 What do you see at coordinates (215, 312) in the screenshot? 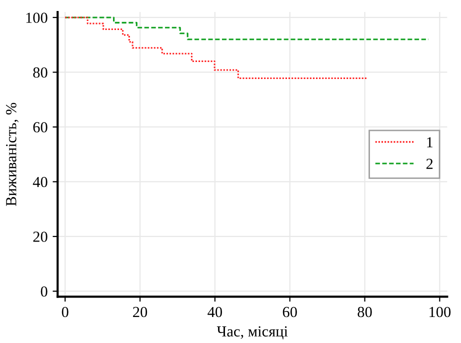
I see `x-tick-label: 40` at bounding box center [215, 312].